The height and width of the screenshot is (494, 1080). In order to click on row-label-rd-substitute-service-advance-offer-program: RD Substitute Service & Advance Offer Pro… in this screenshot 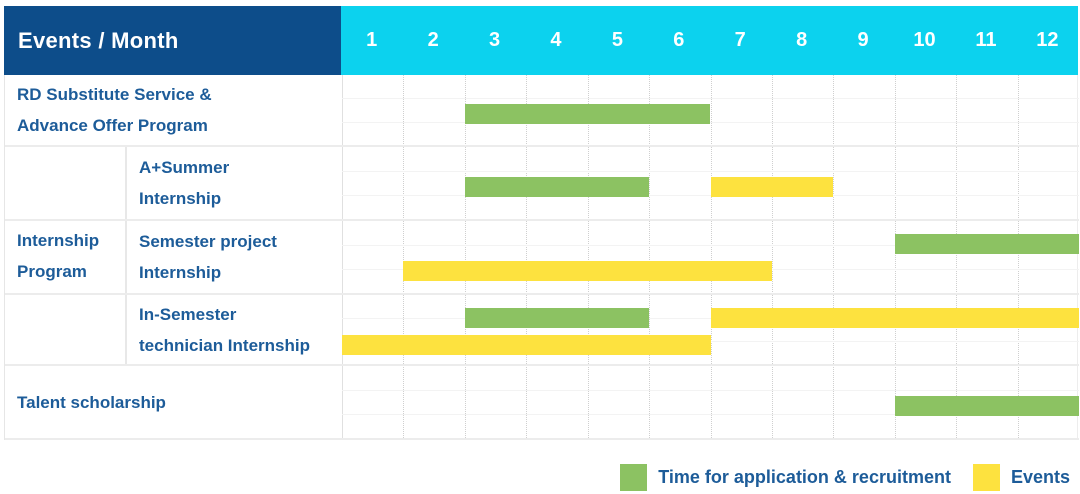, I will do `click(173, 110)`.